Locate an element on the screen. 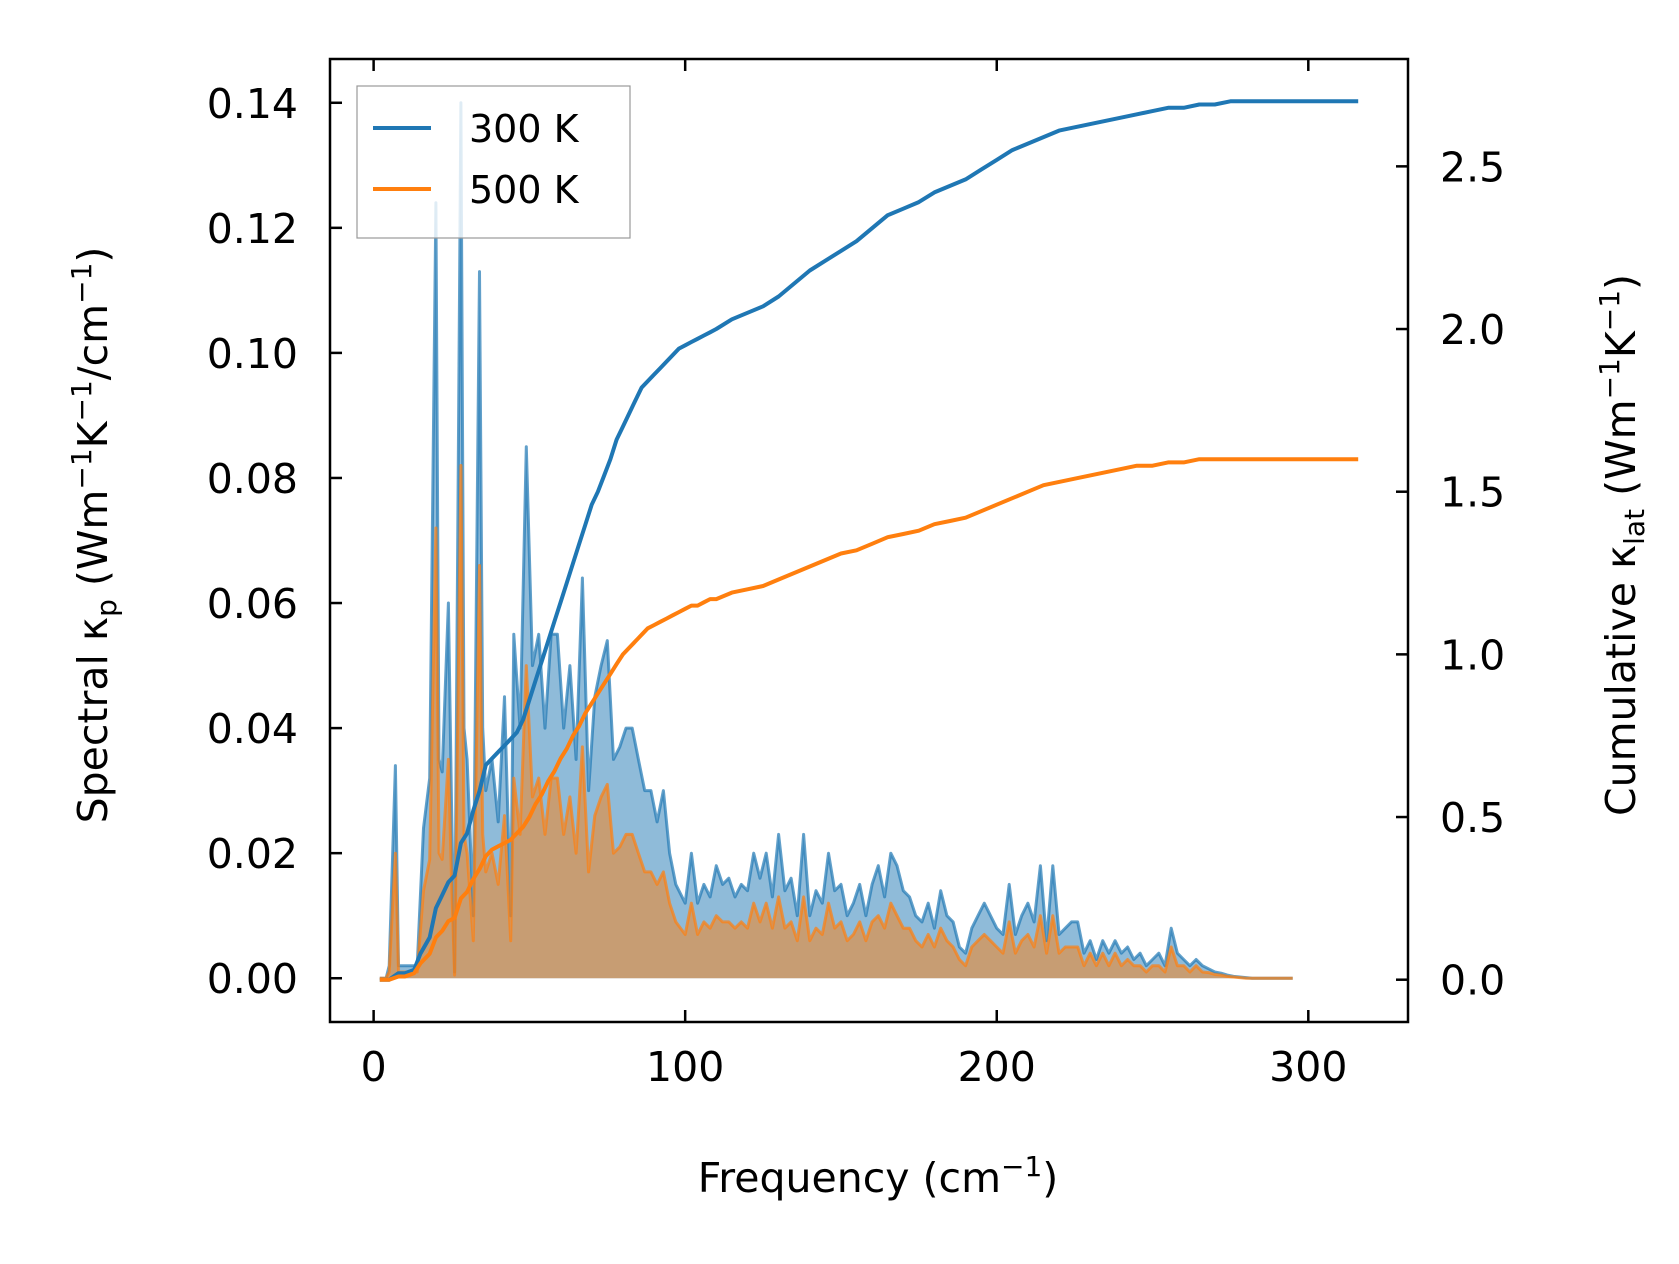 This screenshot has height=1264, width=1679. x-axis-title-sup: −1 is located at coordinates (1021, 1166).